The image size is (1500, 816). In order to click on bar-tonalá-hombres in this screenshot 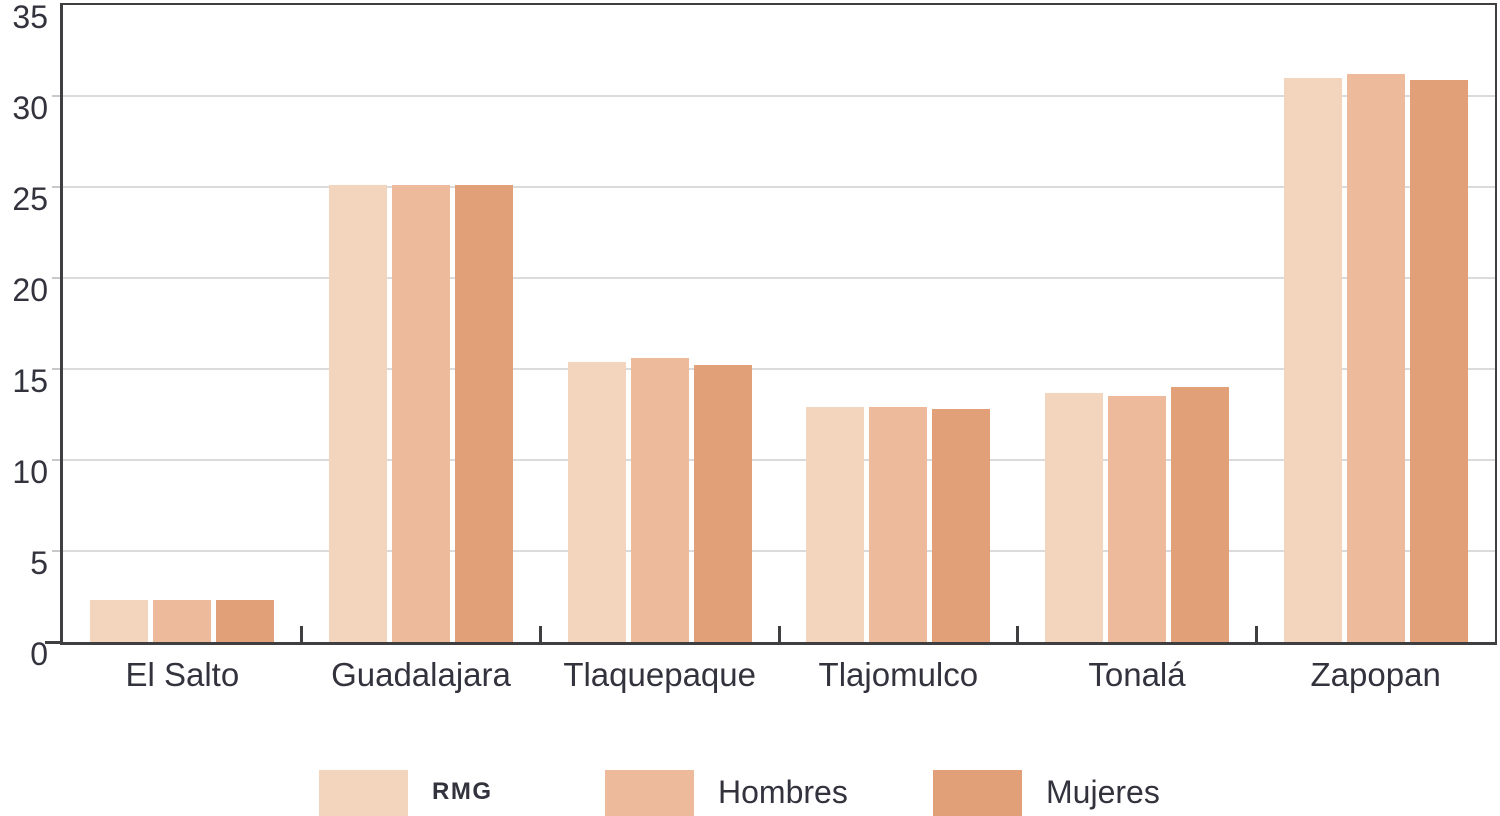, I will do `click(1137, 519)`.